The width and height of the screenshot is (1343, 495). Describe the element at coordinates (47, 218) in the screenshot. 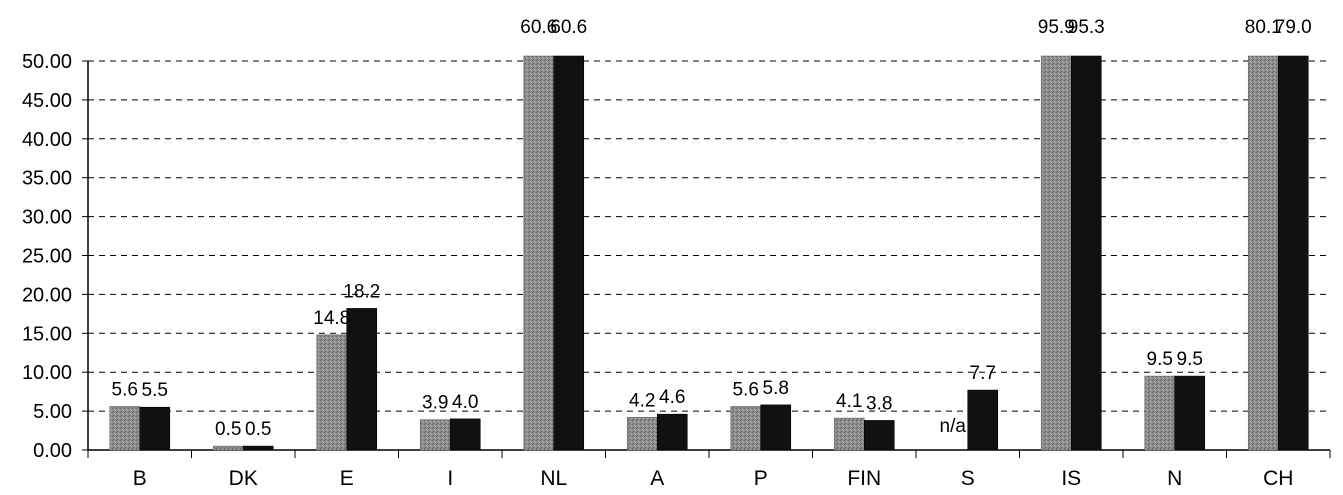

I see `y-tick-label: 30.00` at that location.